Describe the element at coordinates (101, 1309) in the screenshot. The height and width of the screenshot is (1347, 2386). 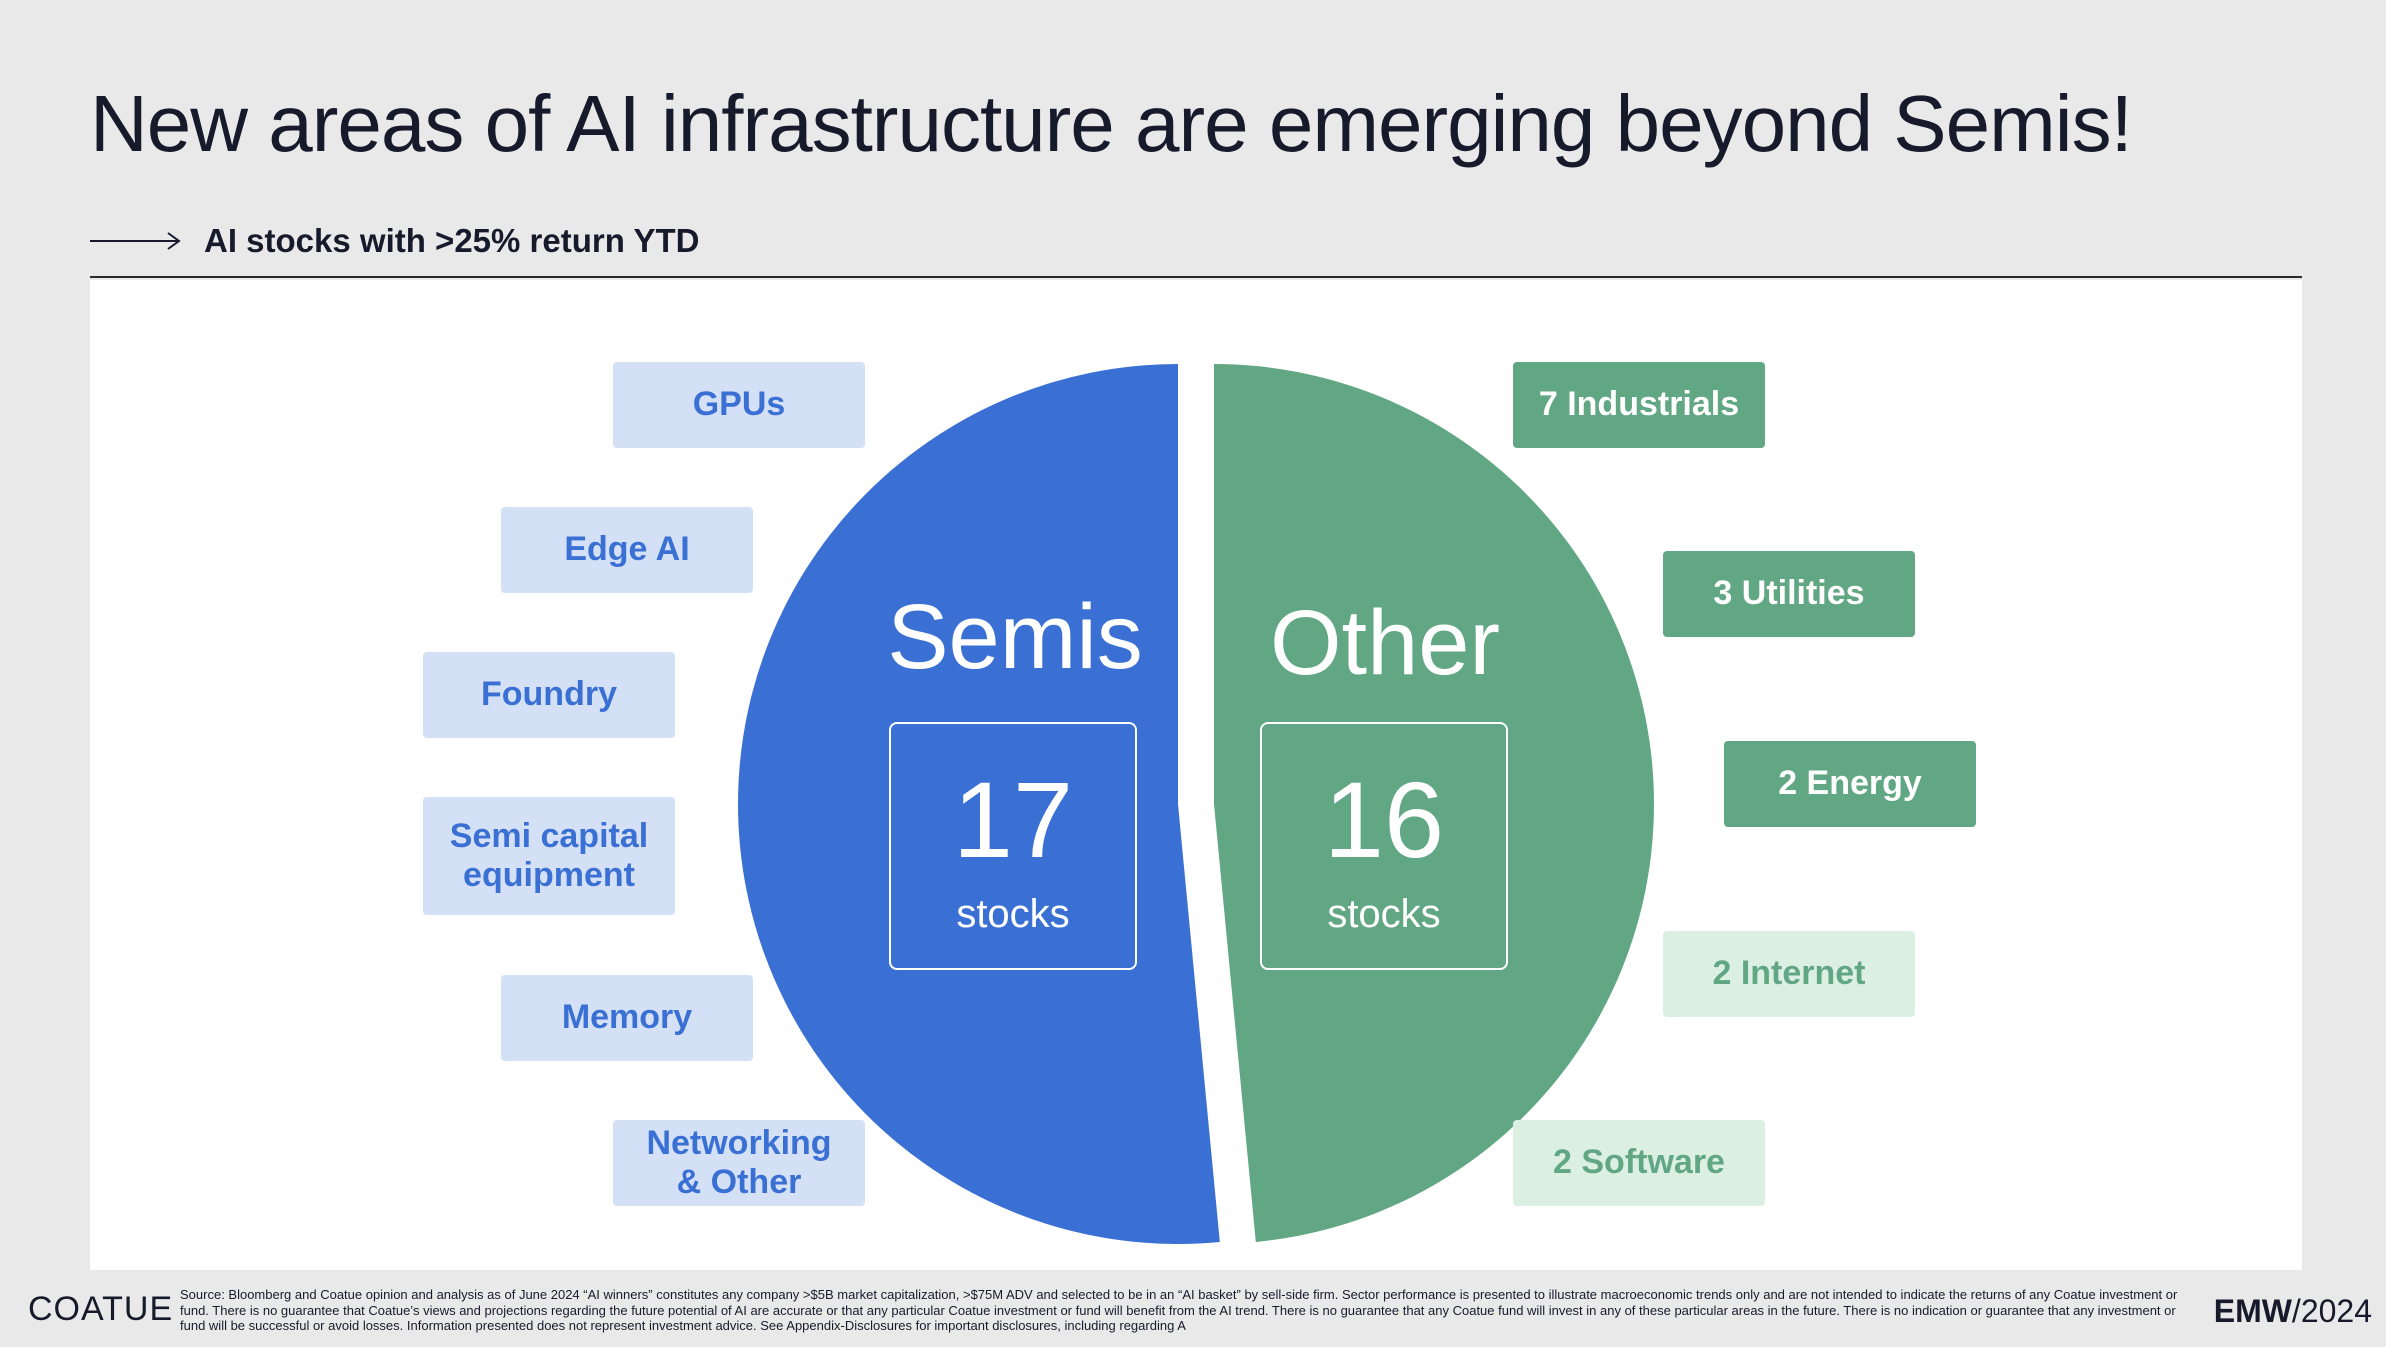
I see `coatue-logo: COATUE` at that location.